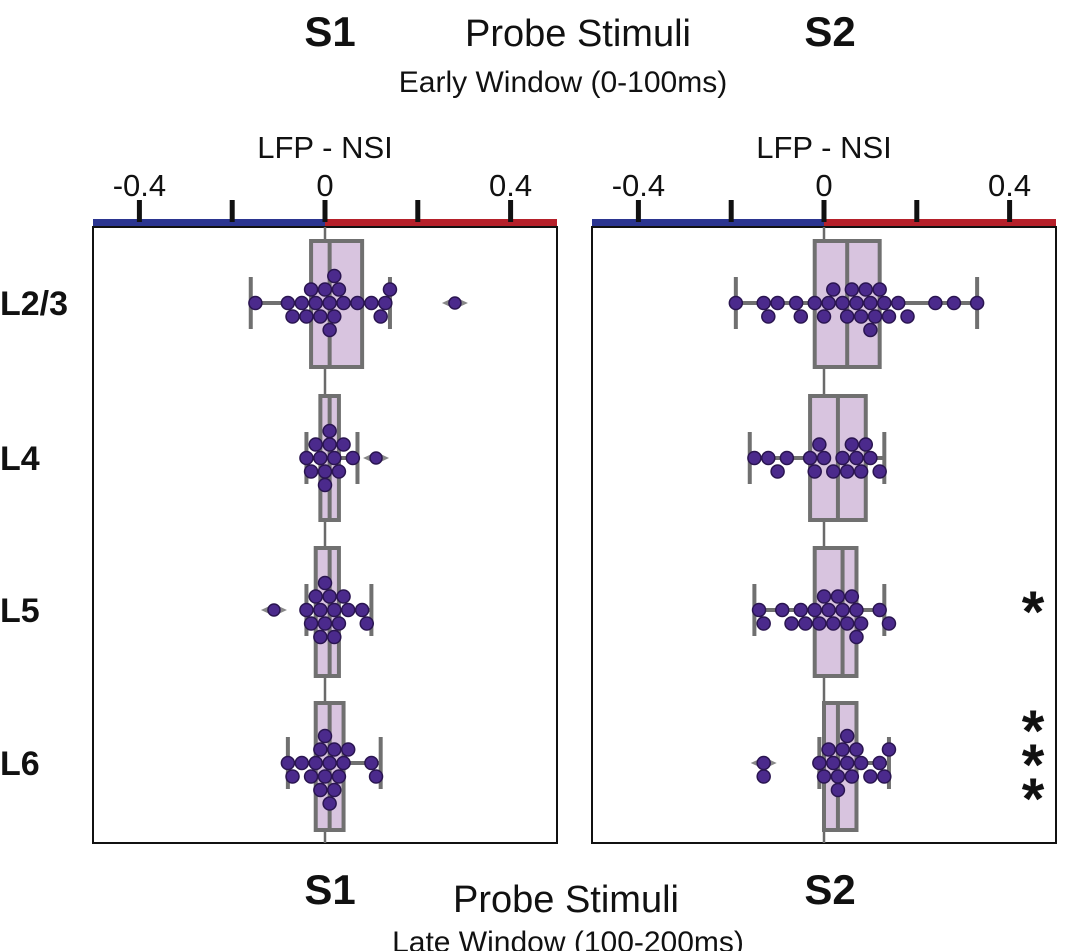 This screenshot has height=951, width=1075. I want to click on layer-label-1: L4, so click(20, 459).